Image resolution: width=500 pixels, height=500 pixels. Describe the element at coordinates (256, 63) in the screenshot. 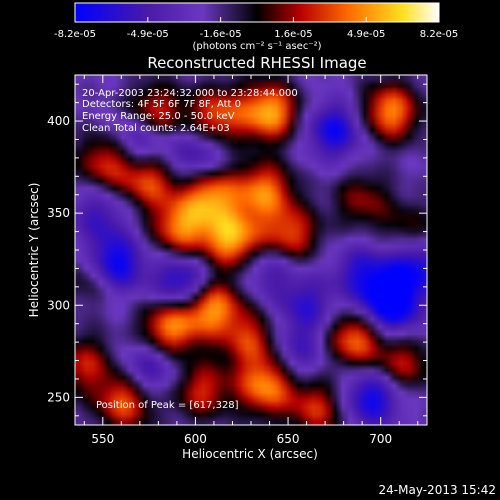

I see `chart-title: Reconstructed RHESSI Image` at that location.